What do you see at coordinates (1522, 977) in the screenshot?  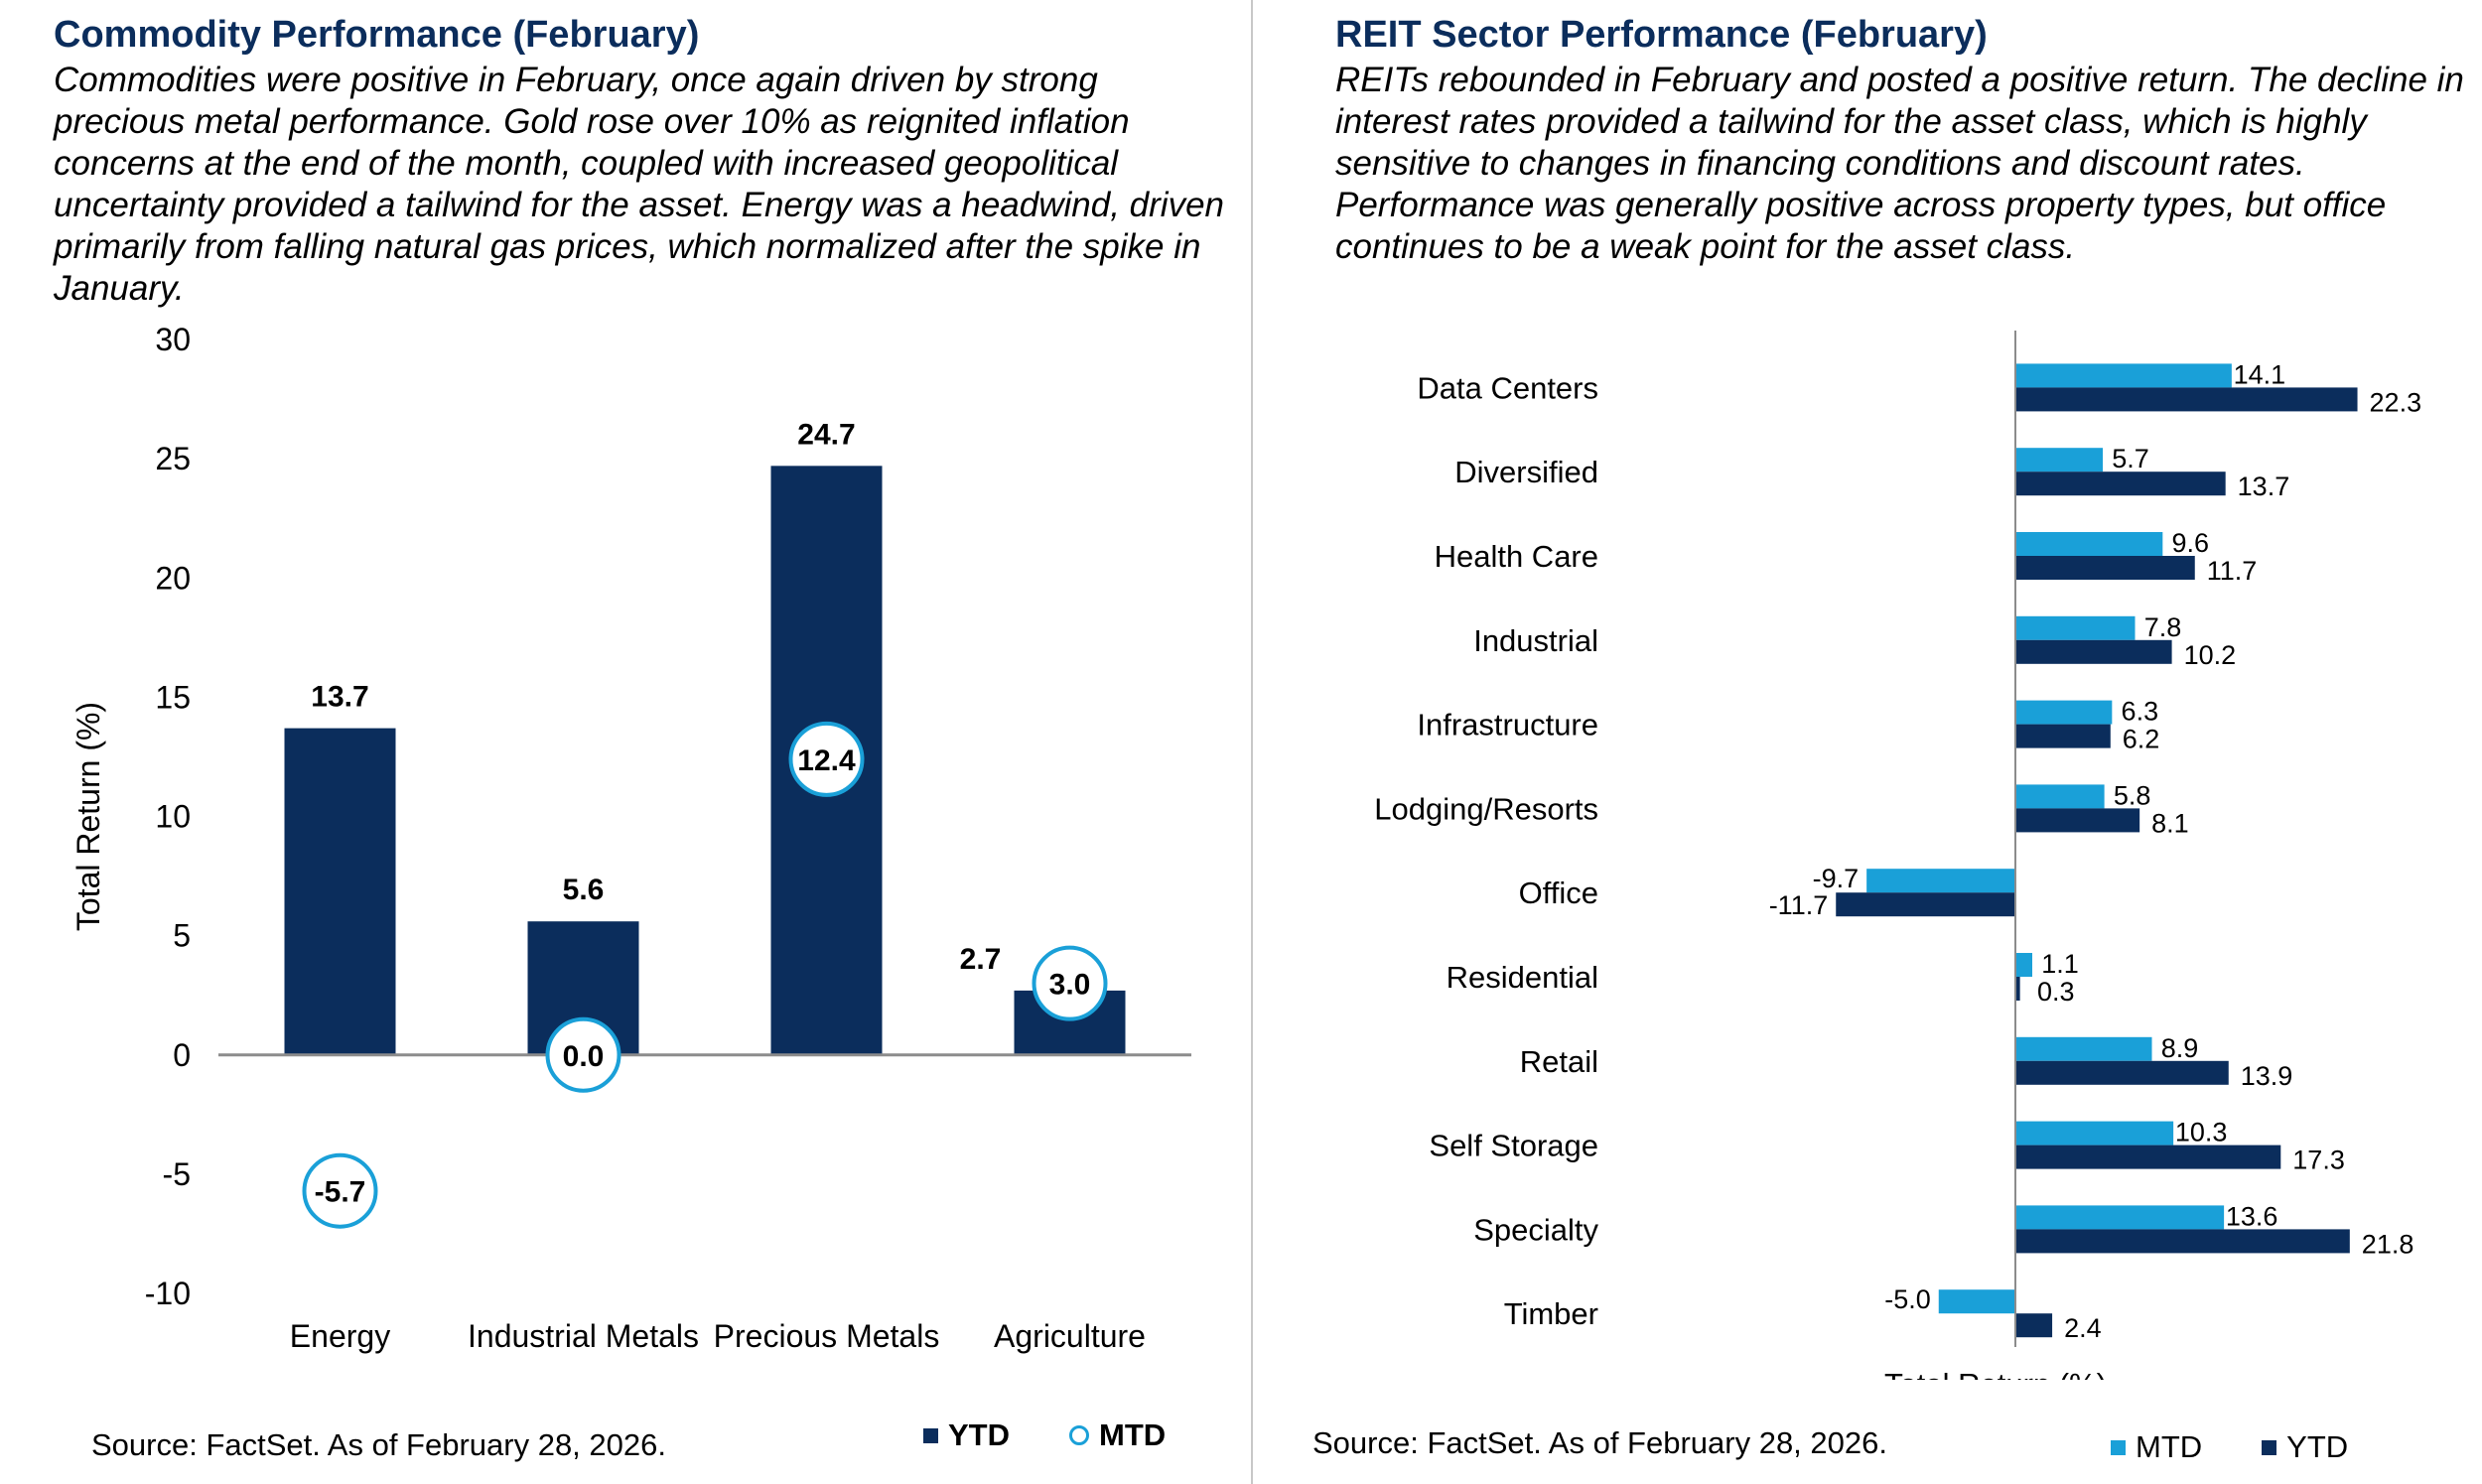 I see `category-label-residential: Residential` at bounding box center [1522, 977].